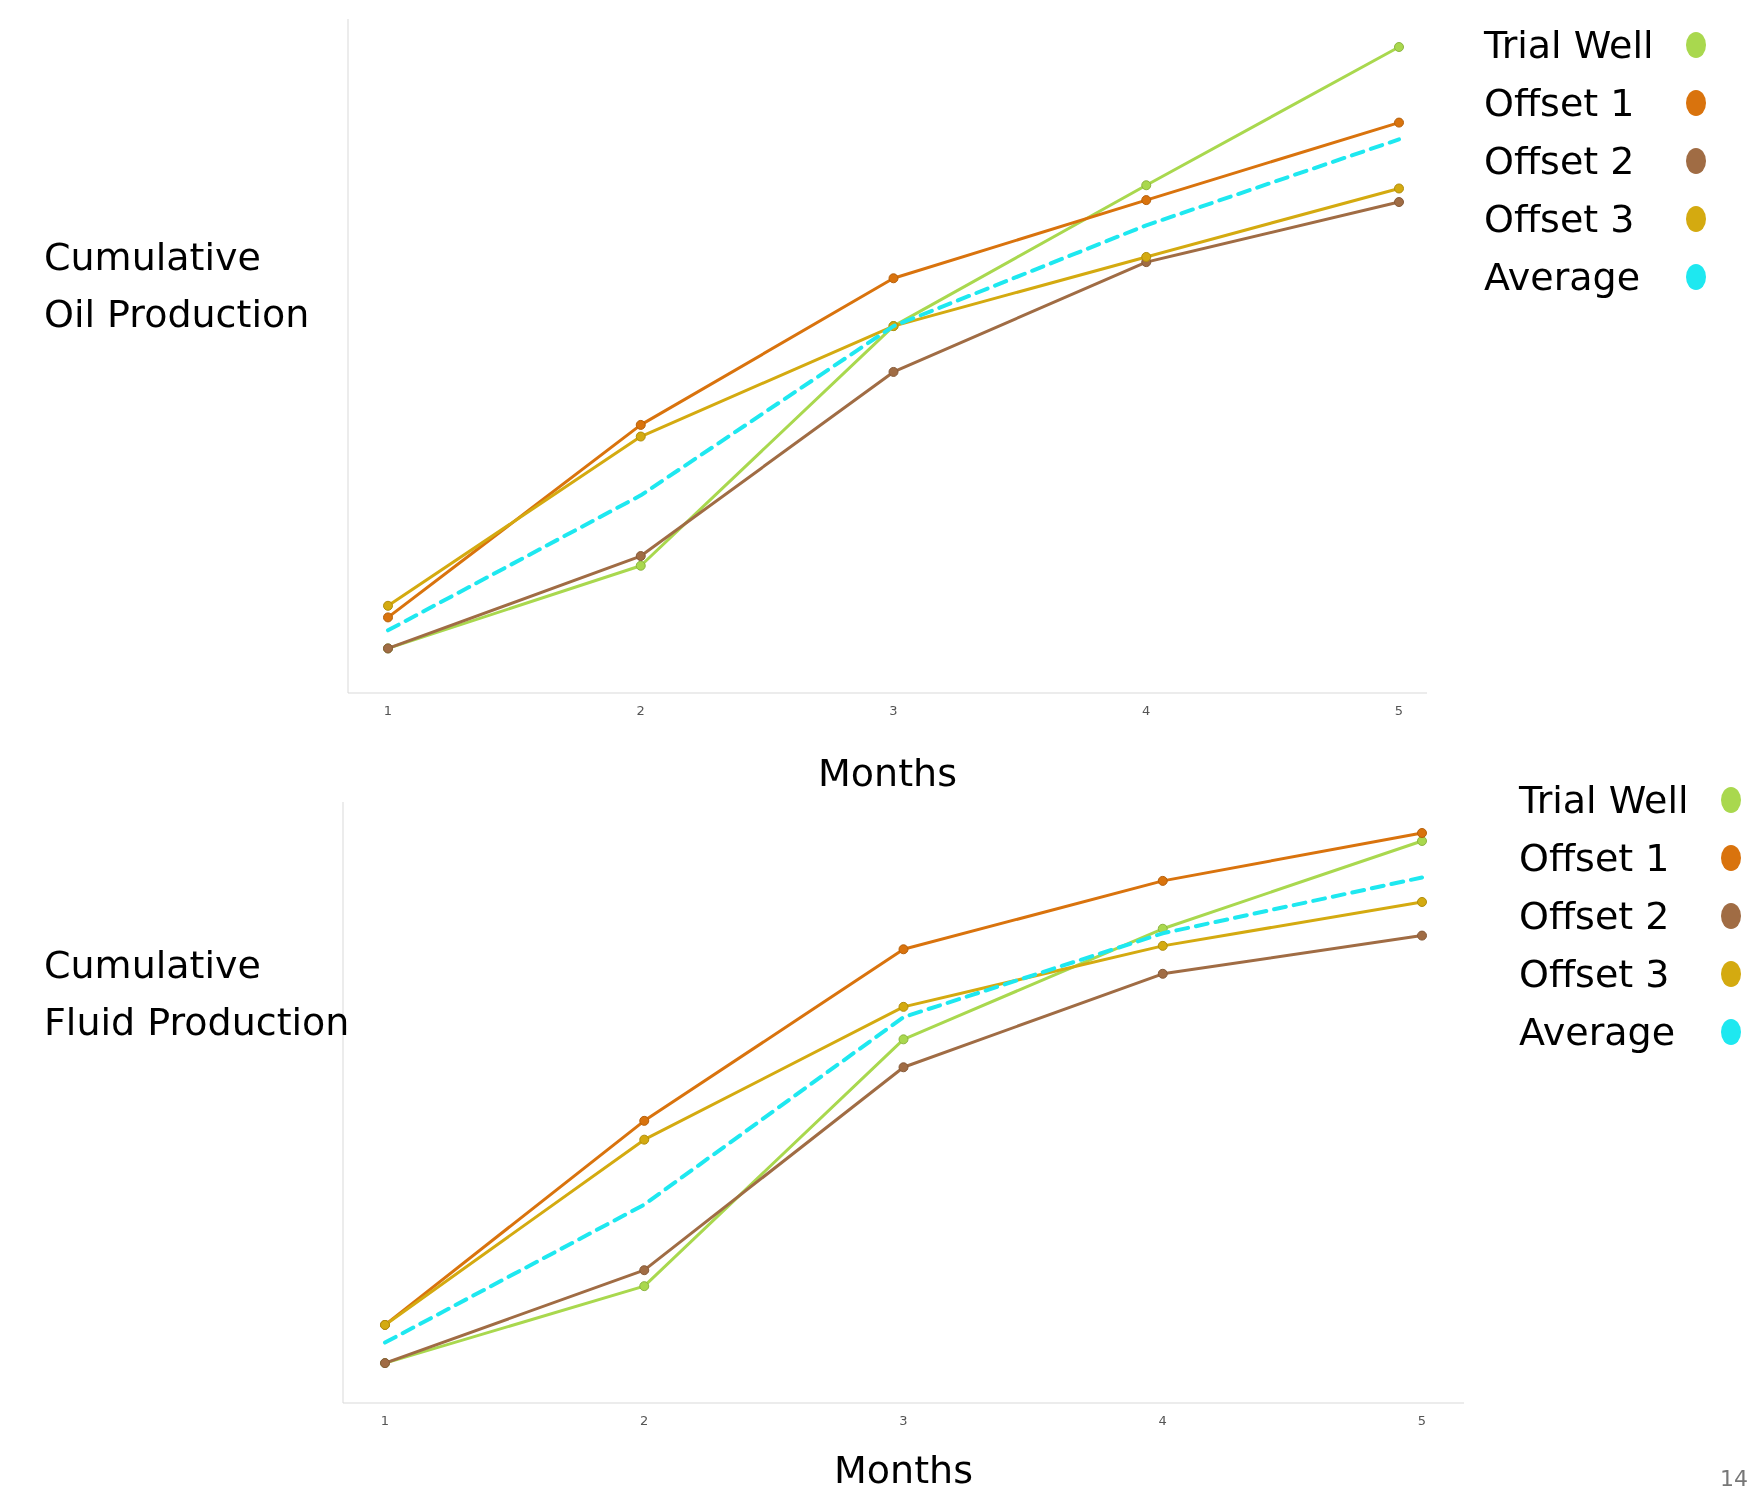  What do you see at coordinates (197, 993) in the screenshot?
I see `y-axis-title: Cumulative Fluid Production` at bounding box center [197, 993].